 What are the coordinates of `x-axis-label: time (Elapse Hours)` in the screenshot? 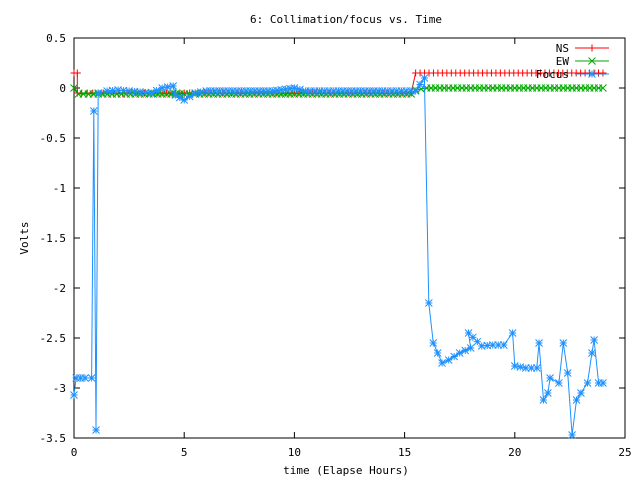 It's located at (346, 470).